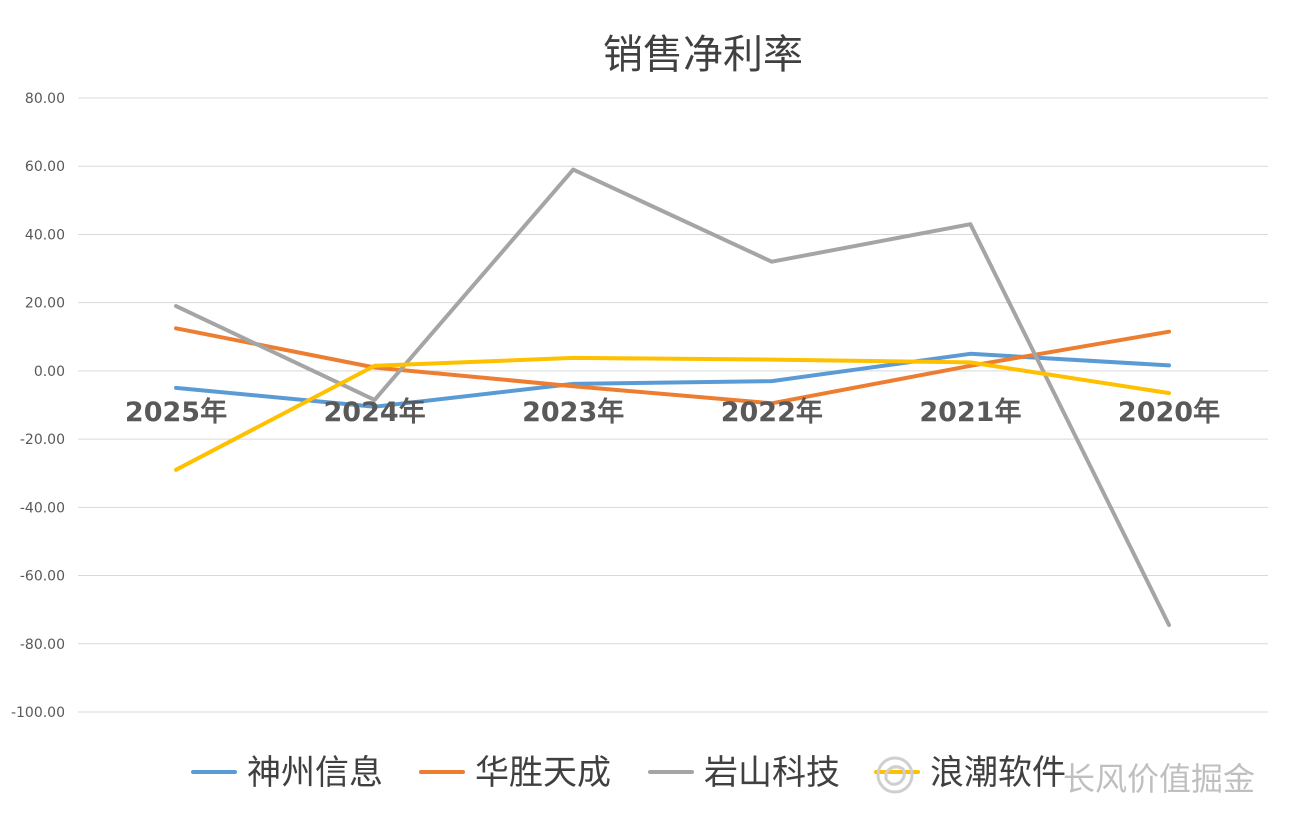  I want to click on x-tick-label: 2021年, so click(970, 412).